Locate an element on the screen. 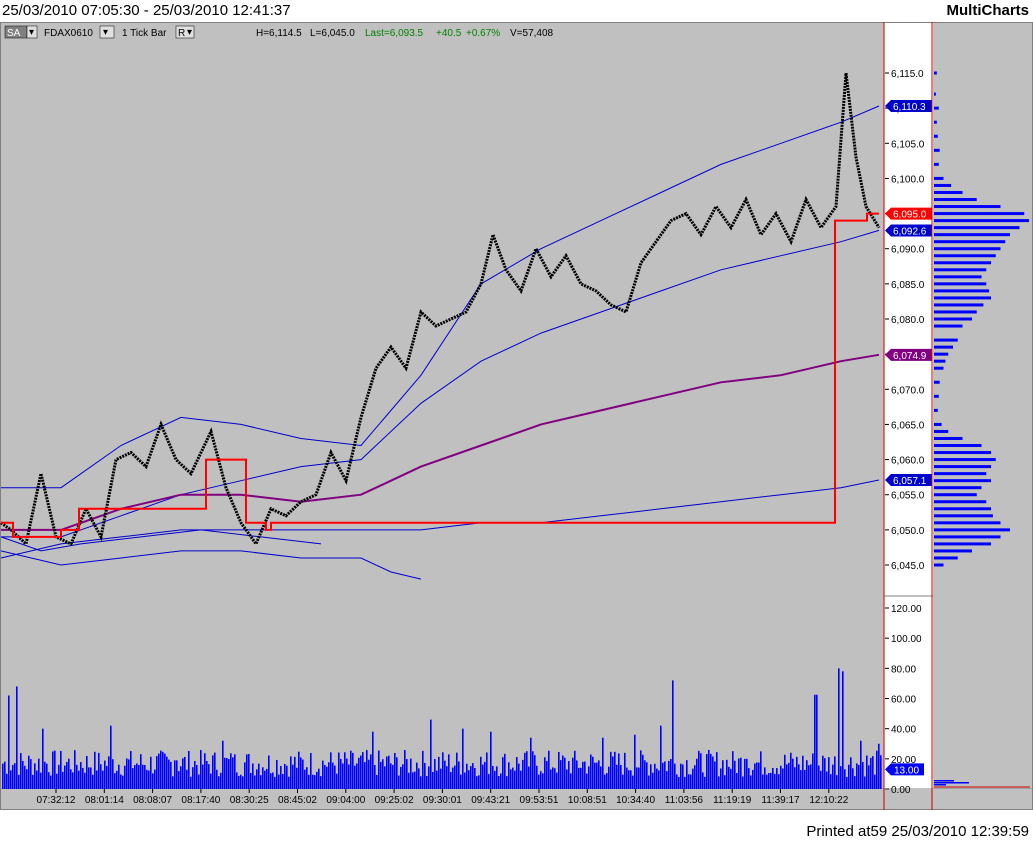  volume-tick-label: 120.00 is located at coordinates (906, 609).